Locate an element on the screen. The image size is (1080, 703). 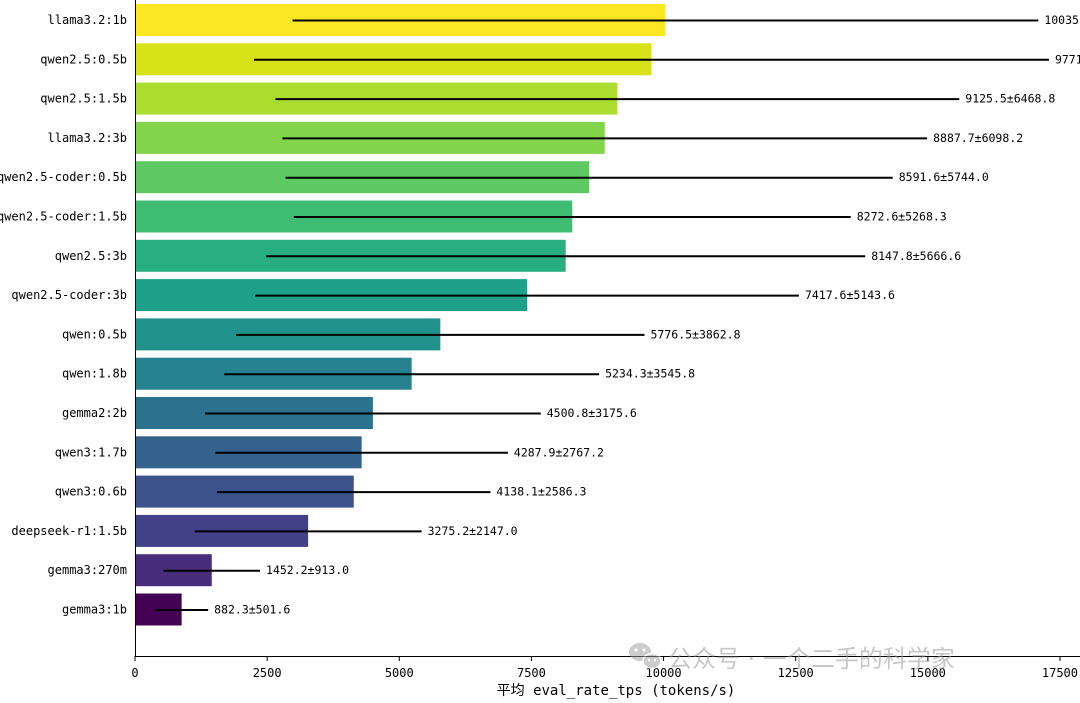
value-label-gemma2:2b: 4500.8±3175.6 is located at coordinates (592, 413).